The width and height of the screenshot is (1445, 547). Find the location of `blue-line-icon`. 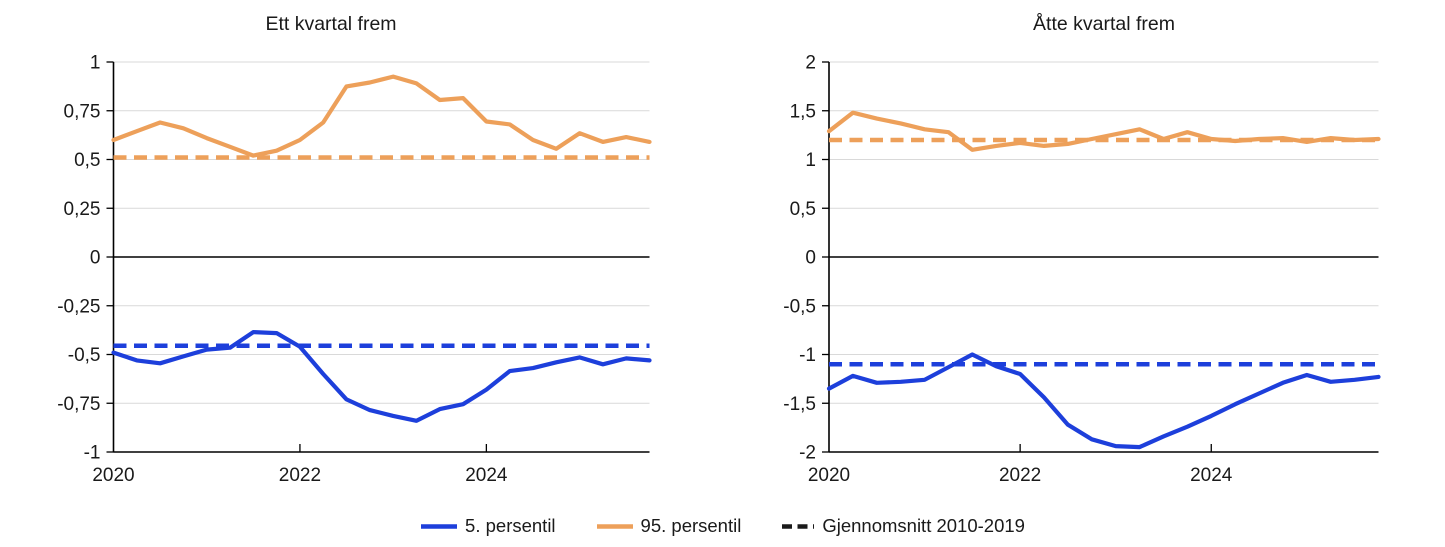

blue-line-icon is located at coordinates (439, 526).